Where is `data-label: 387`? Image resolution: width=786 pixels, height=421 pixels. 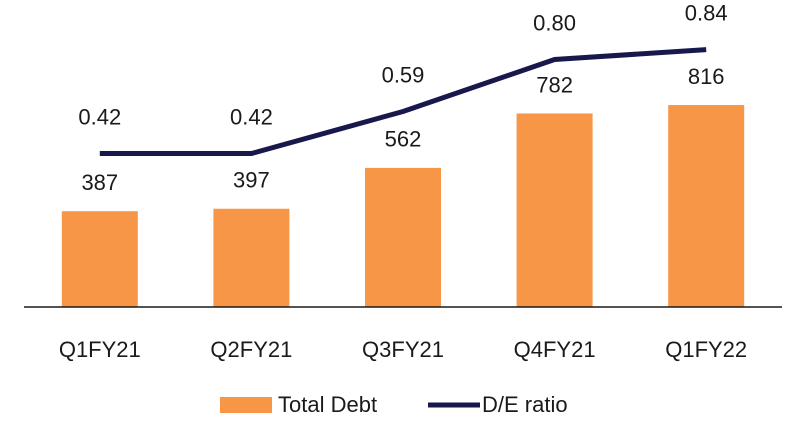
data-label: 387 is located at coordinates (99, 182).